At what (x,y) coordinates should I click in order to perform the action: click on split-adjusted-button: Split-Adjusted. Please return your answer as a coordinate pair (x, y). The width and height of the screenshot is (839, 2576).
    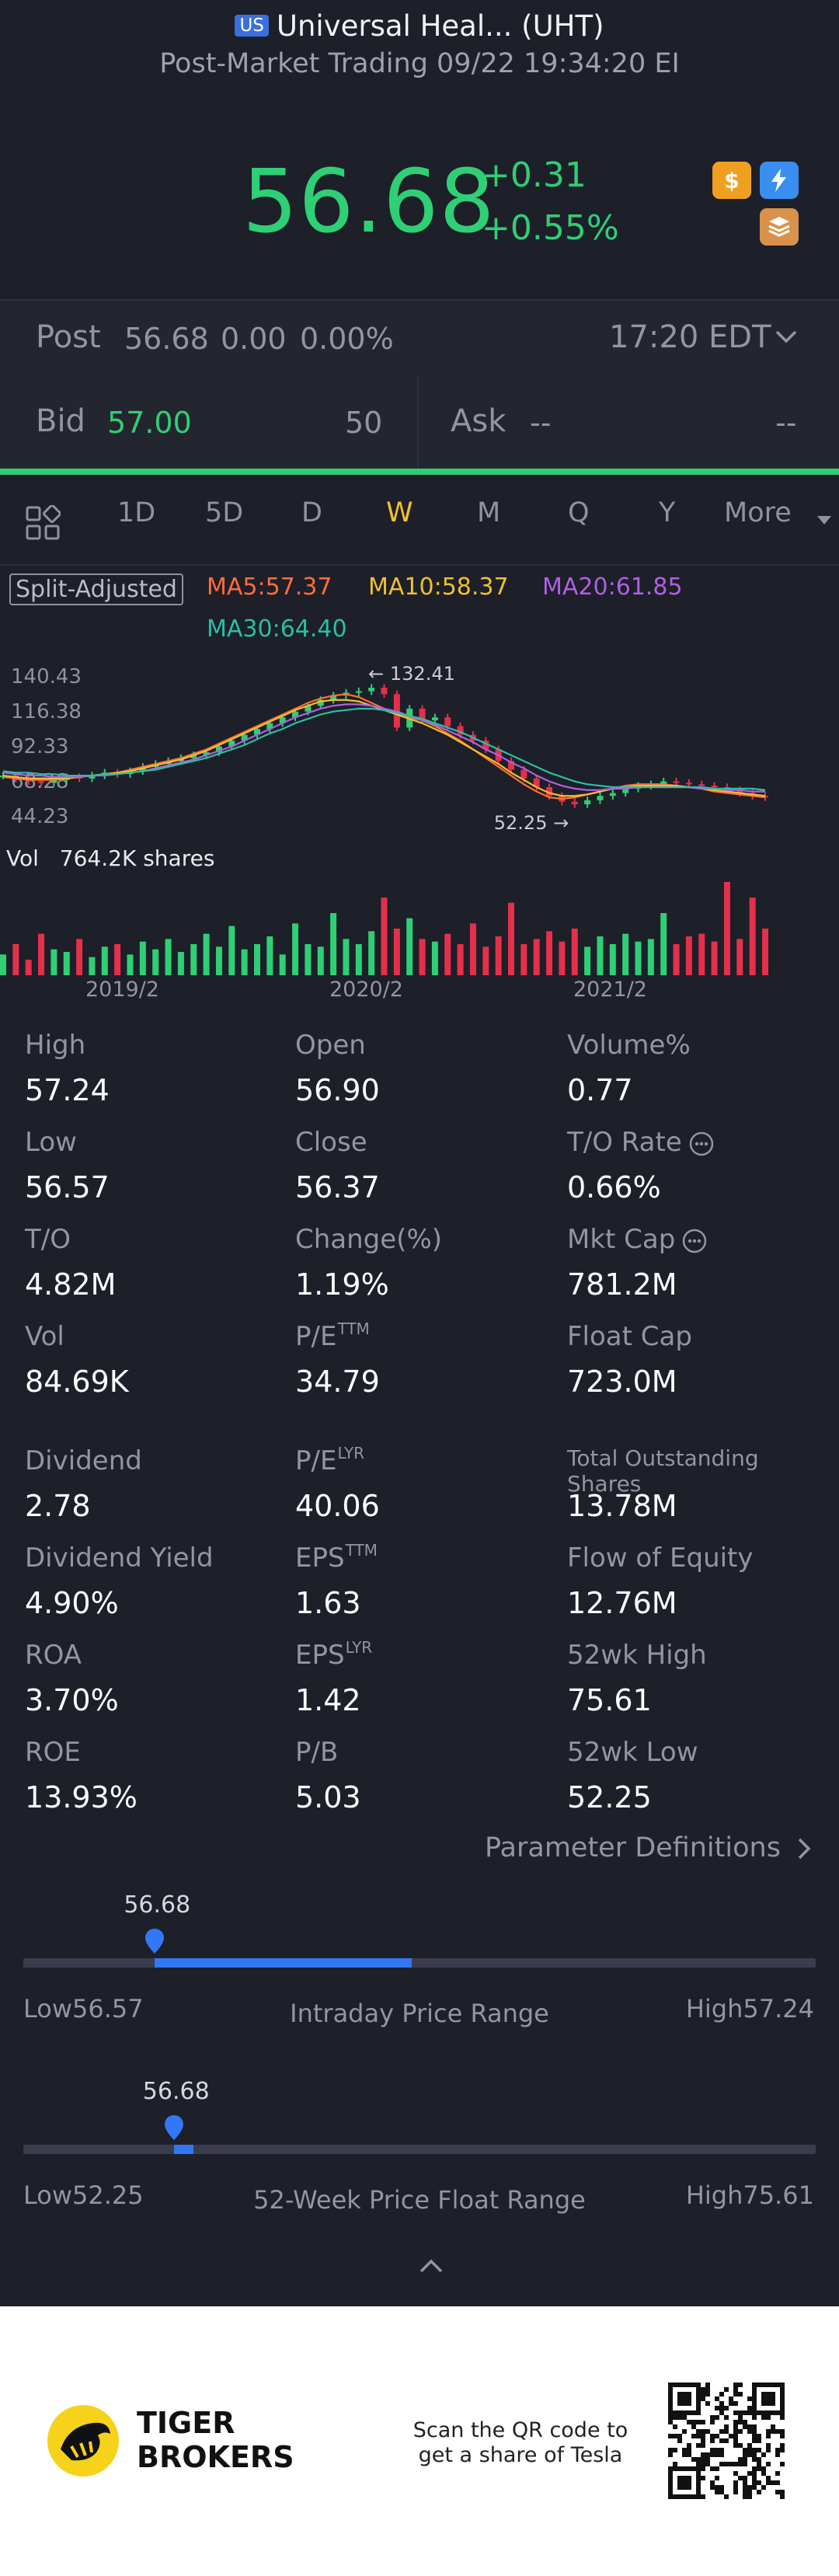
    Looking at the image, I should click on (96, 589).